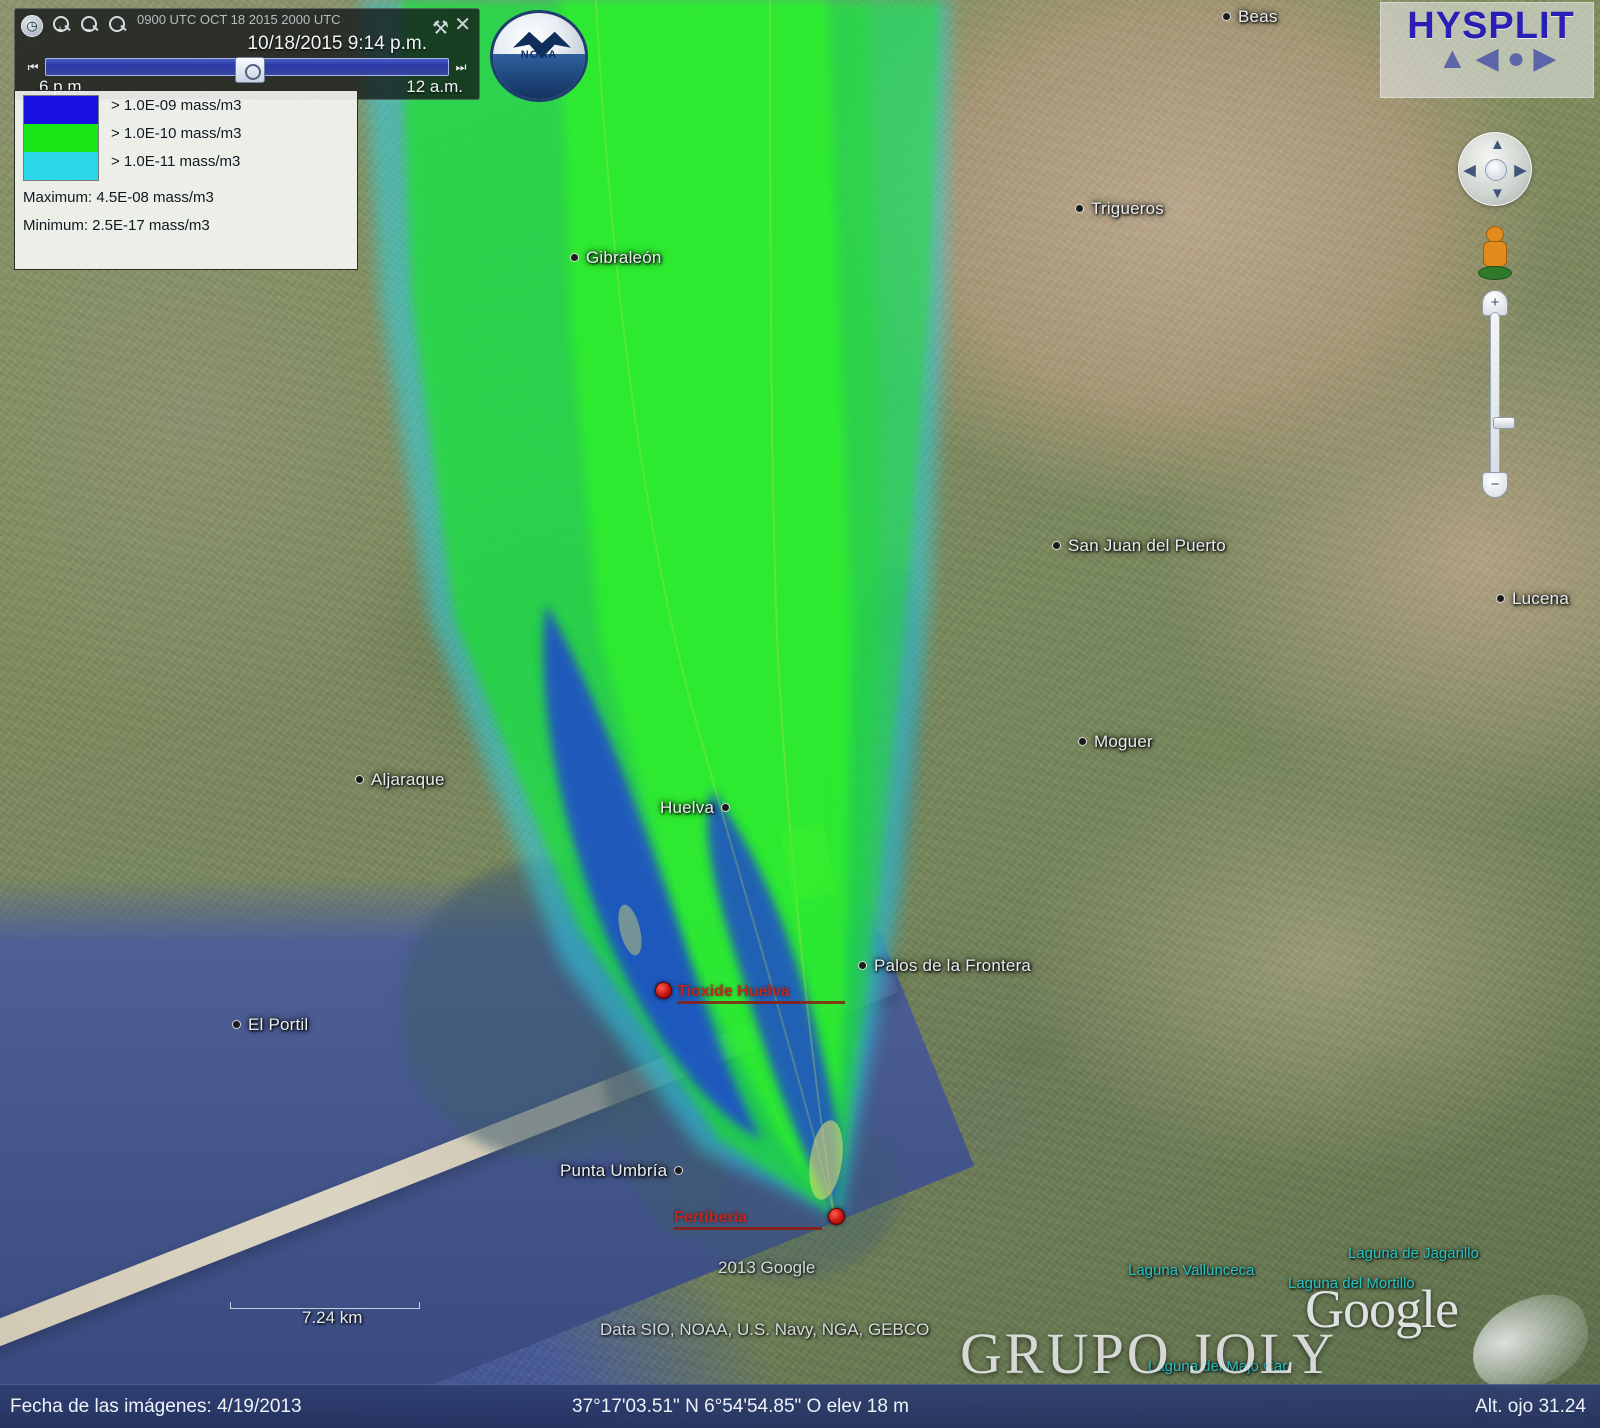  What do you see at coordinates (408, 779) in the screenshot?
I see `city-name: Aljaraque` at bounding box center [408, 779].